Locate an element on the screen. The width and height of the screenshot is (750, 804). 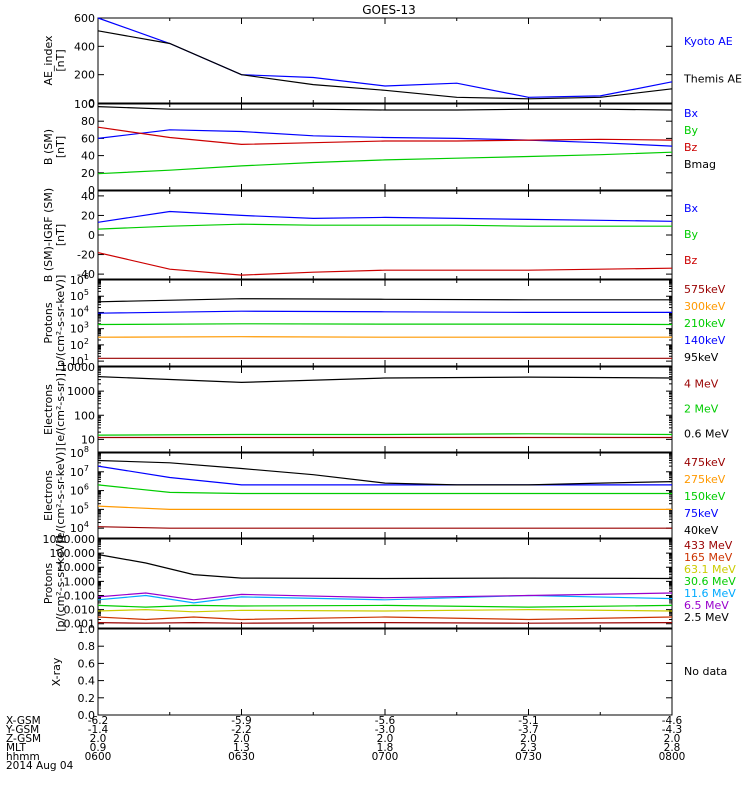
legend-entry: 210keV is located at coordinates (705, 323).